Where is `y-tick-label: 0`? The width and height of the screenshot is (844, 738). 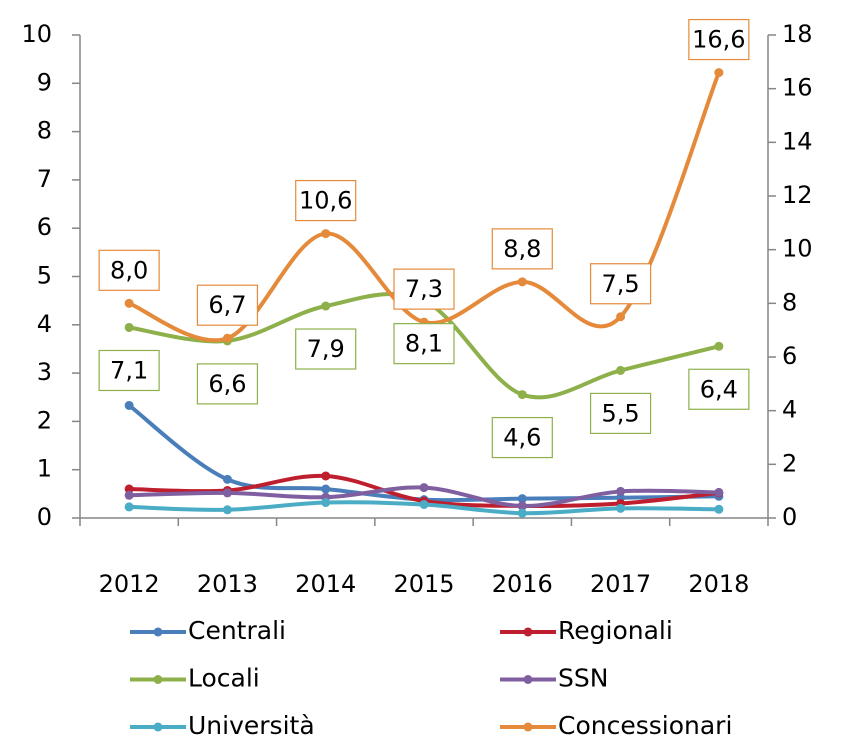
y-tick-label: 0 is located at coordinates (44, 517).